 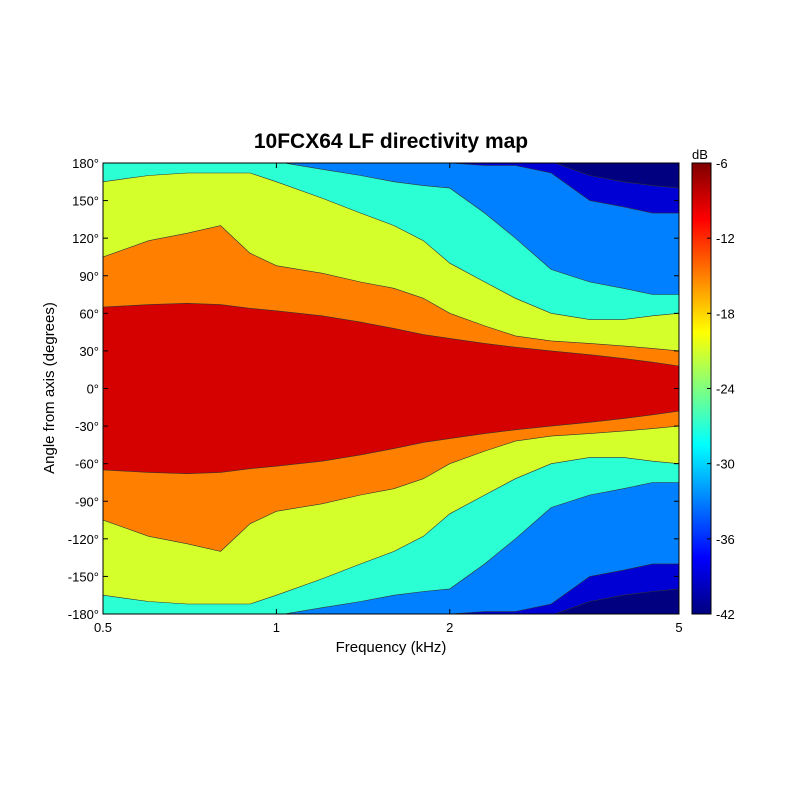 I want to click on y-tick-label: 0°, so click(x=93, y=389).